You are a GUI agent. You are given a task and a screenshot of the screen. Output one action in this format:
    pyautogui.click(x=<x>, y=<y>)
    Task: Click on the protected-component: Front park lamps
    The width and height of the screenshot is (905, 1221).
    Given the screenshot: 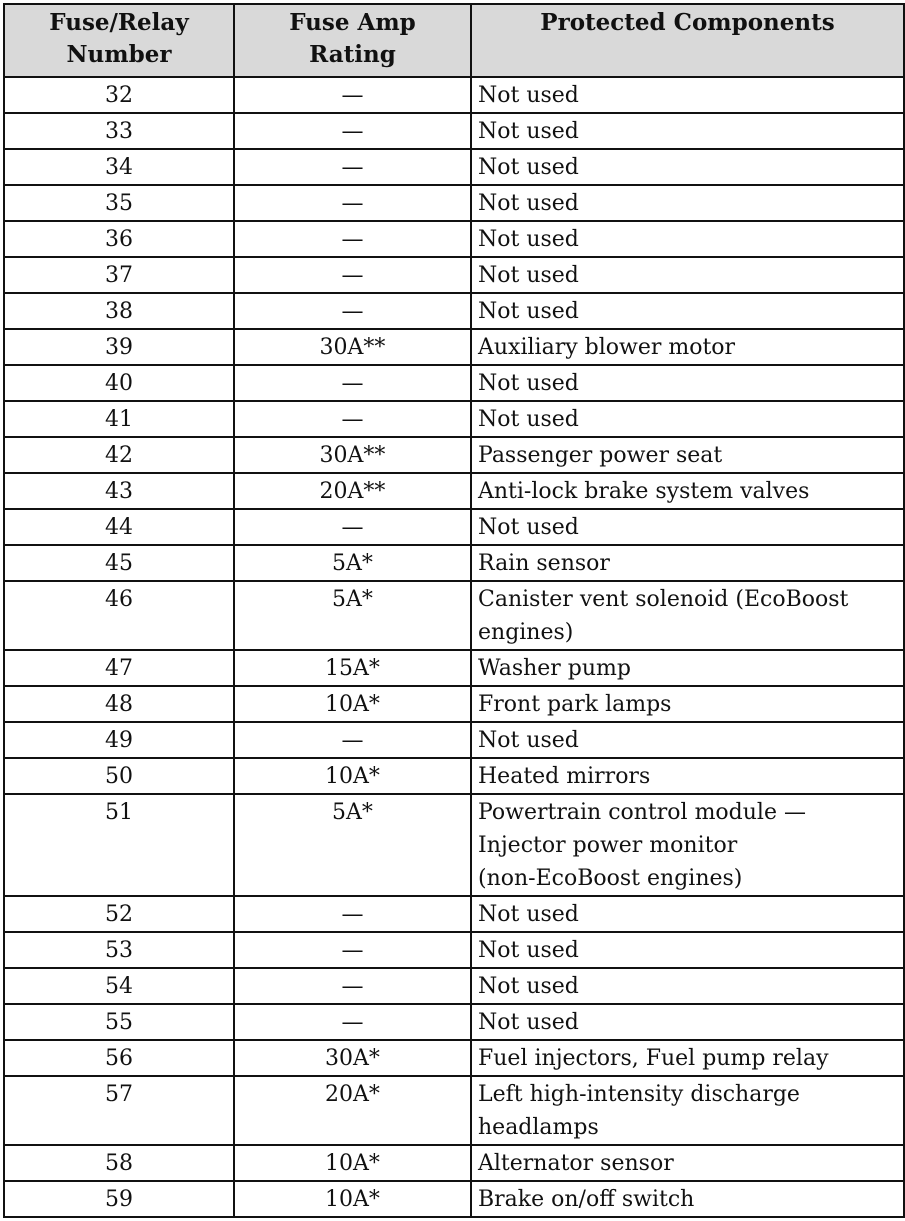 What is the action you would take?
    pyautogui.click(x=687, y=704)
    